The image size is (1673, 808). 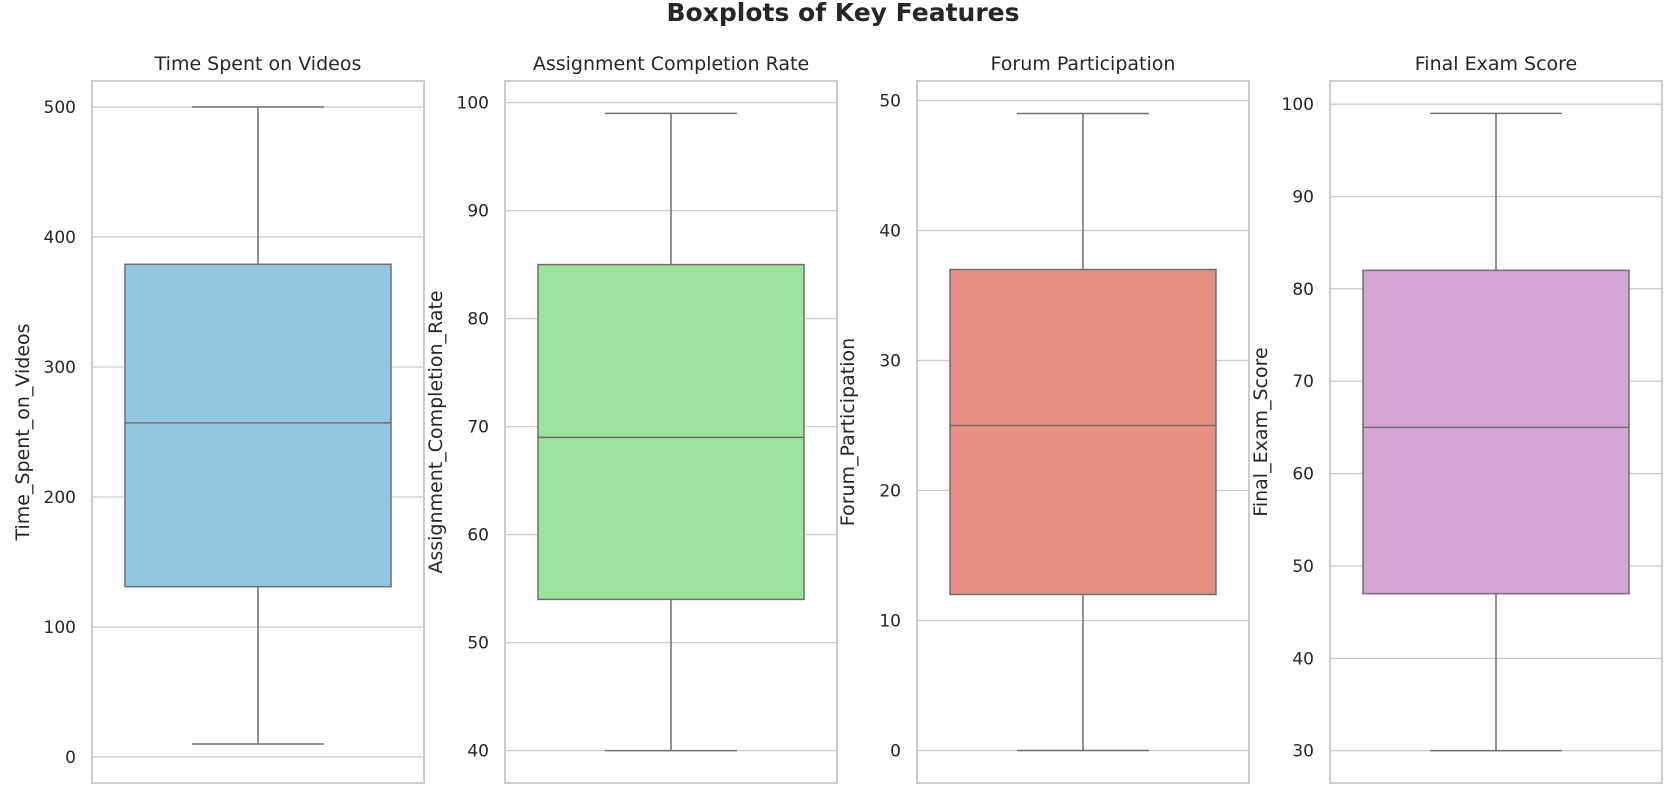 What do you see at coordinates (1083, 64) in the screenshot?
I see `panel-title: Forum Participation` at bounding box center [1083, 64].